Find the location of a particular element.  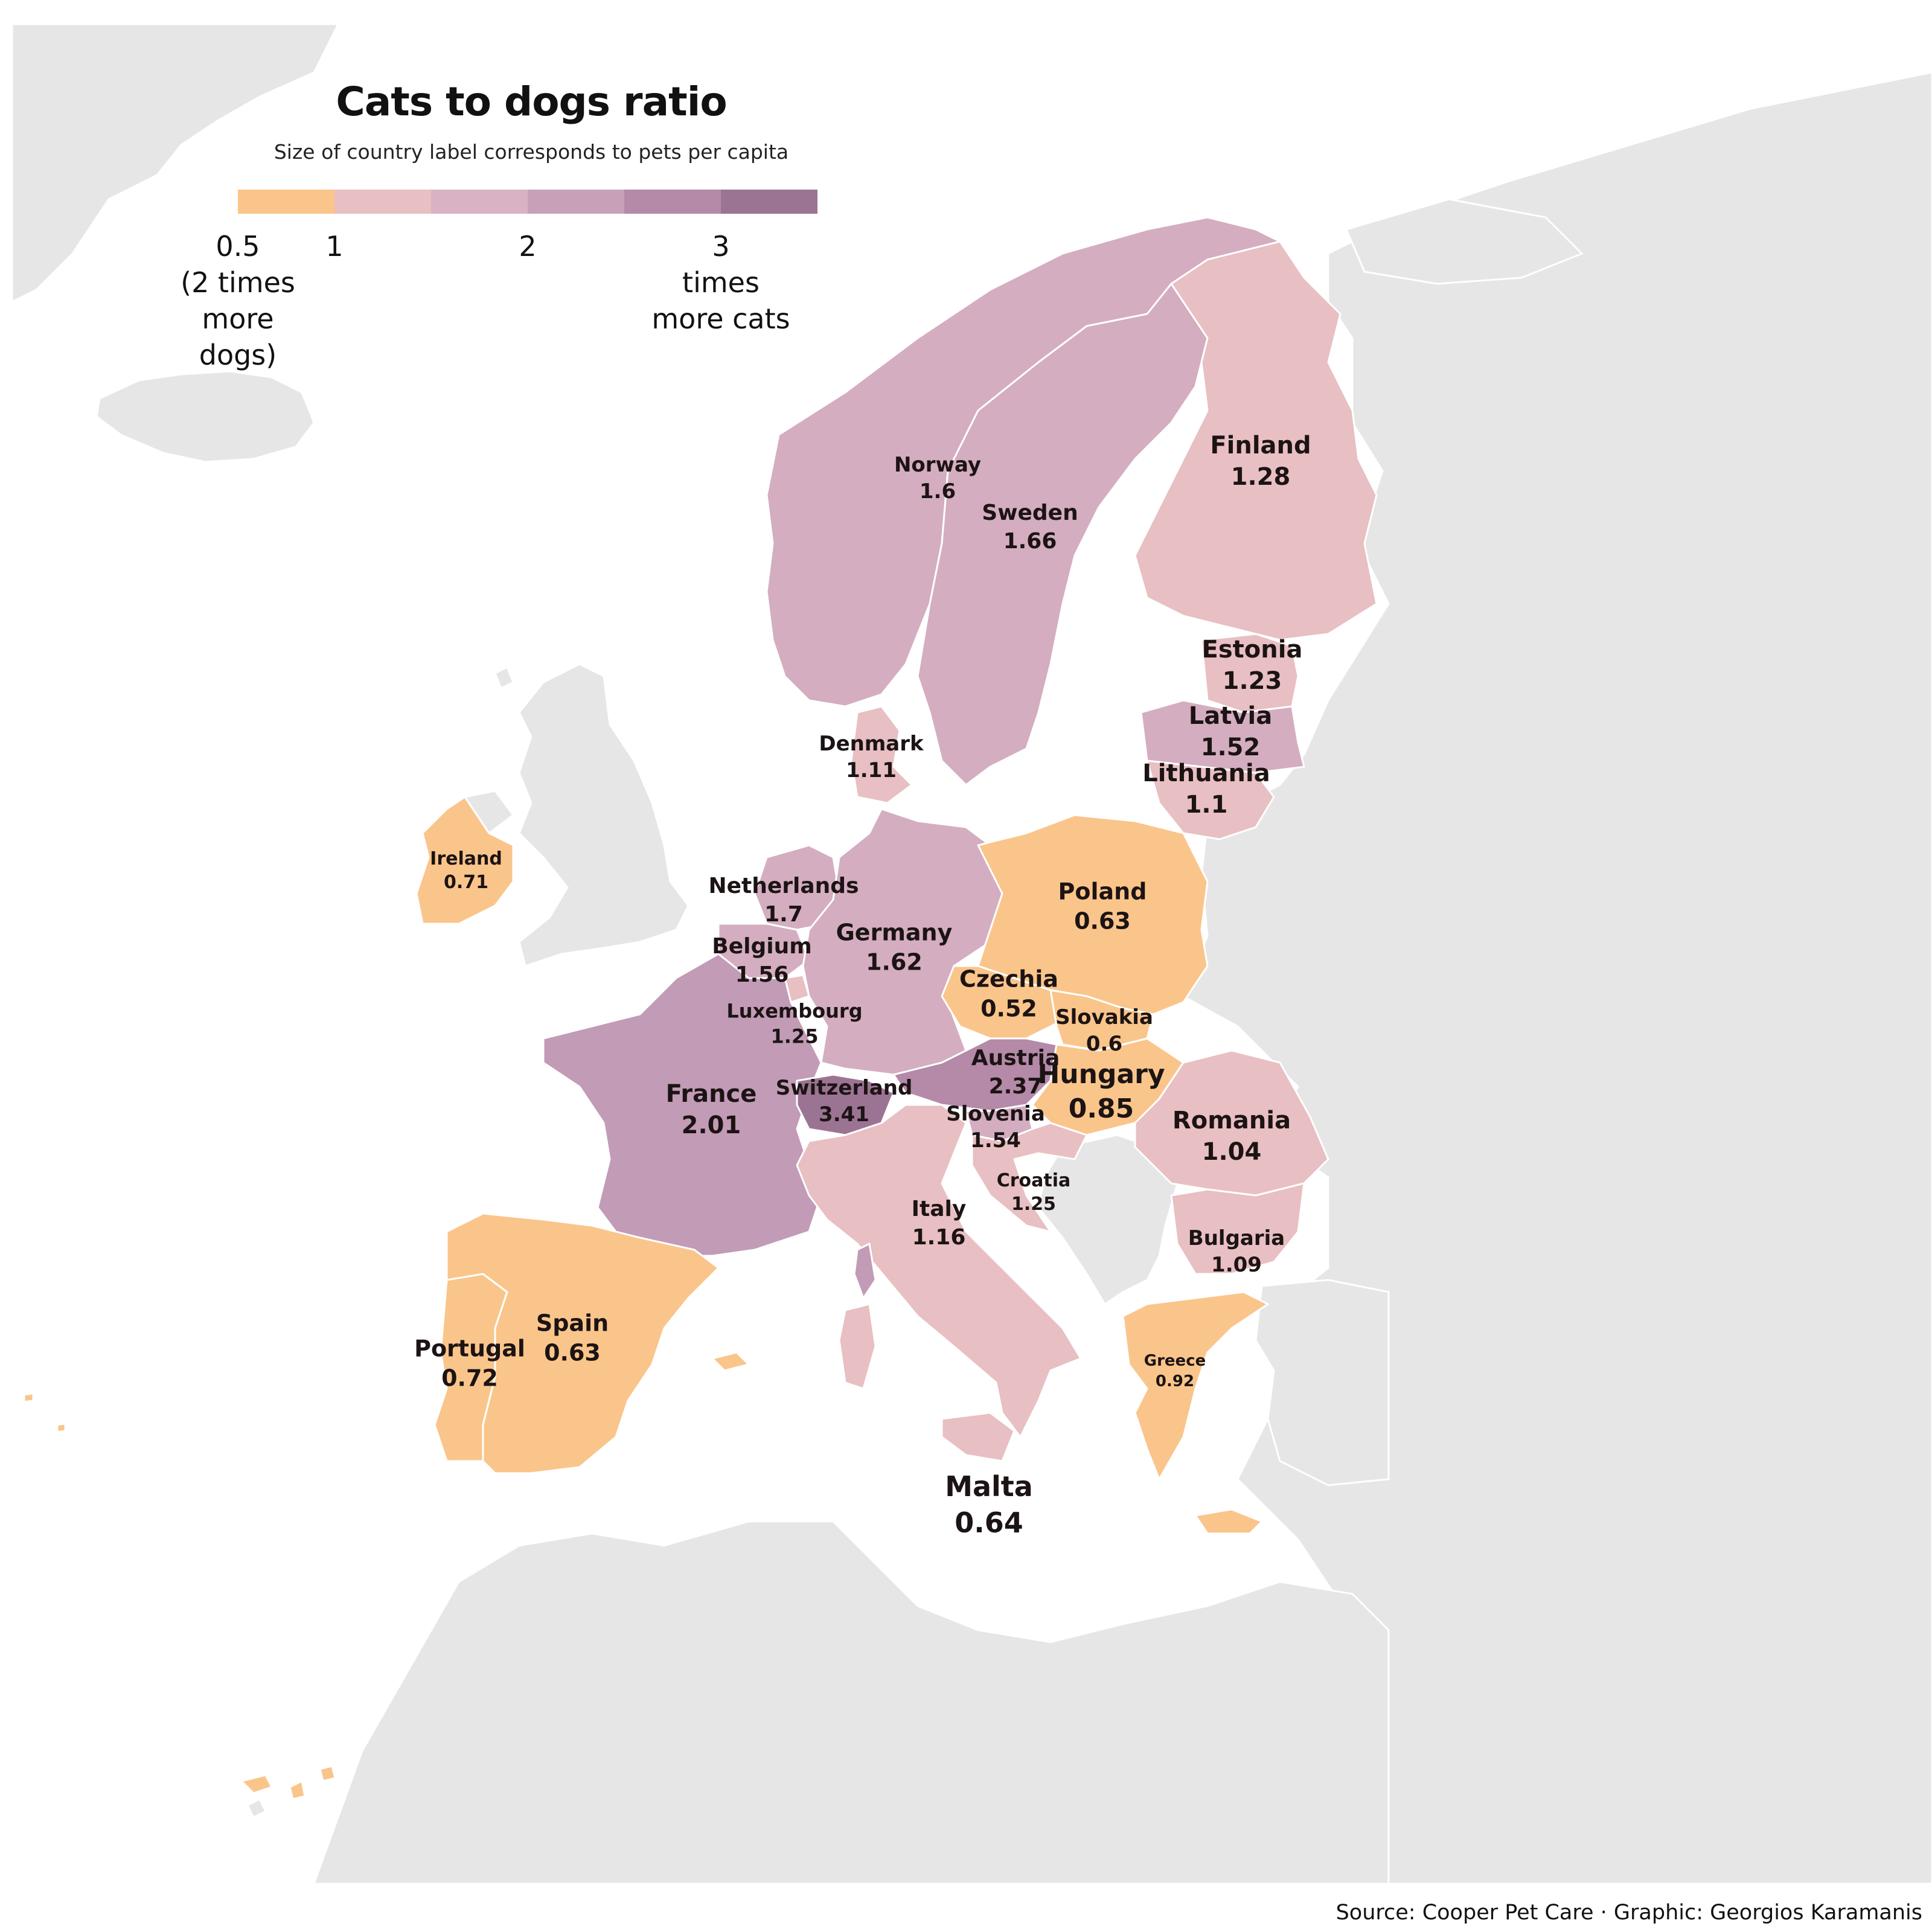

country-bulgaria is located at coordinates (1238, 1228).